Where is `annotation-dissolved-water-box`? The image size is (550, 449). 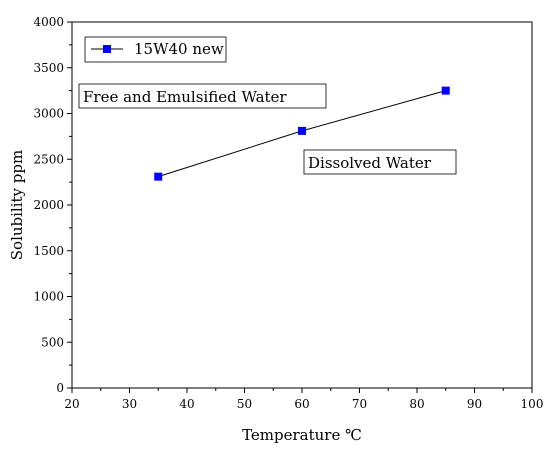 annotation-dissolved-water-box is located at coordinates (380, 162).